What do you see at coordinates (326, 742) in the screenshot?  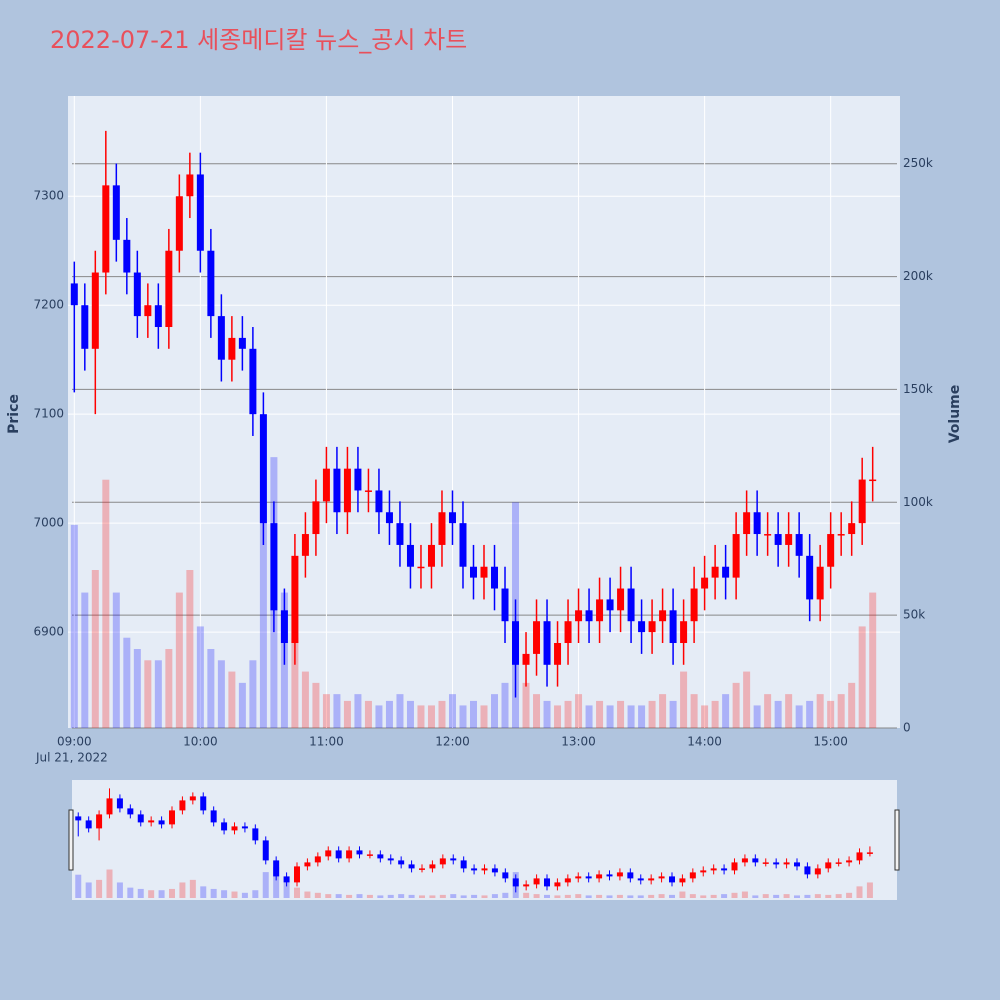 I see `x-tick-label: 11:00` at bounding box center [326, 742].